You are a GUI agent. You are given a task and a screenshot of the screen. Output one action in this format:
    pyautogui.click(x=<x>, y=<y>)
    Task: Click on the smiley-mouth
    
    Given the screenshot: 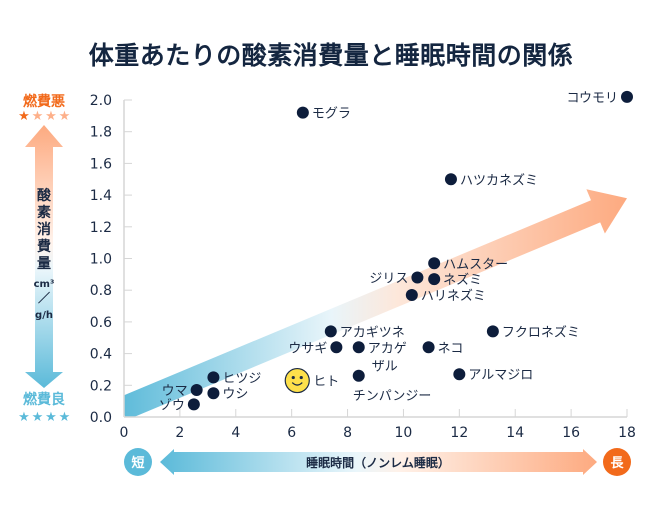 What is the action you would take?
    pyautogui.click(x=297, y=384)
    